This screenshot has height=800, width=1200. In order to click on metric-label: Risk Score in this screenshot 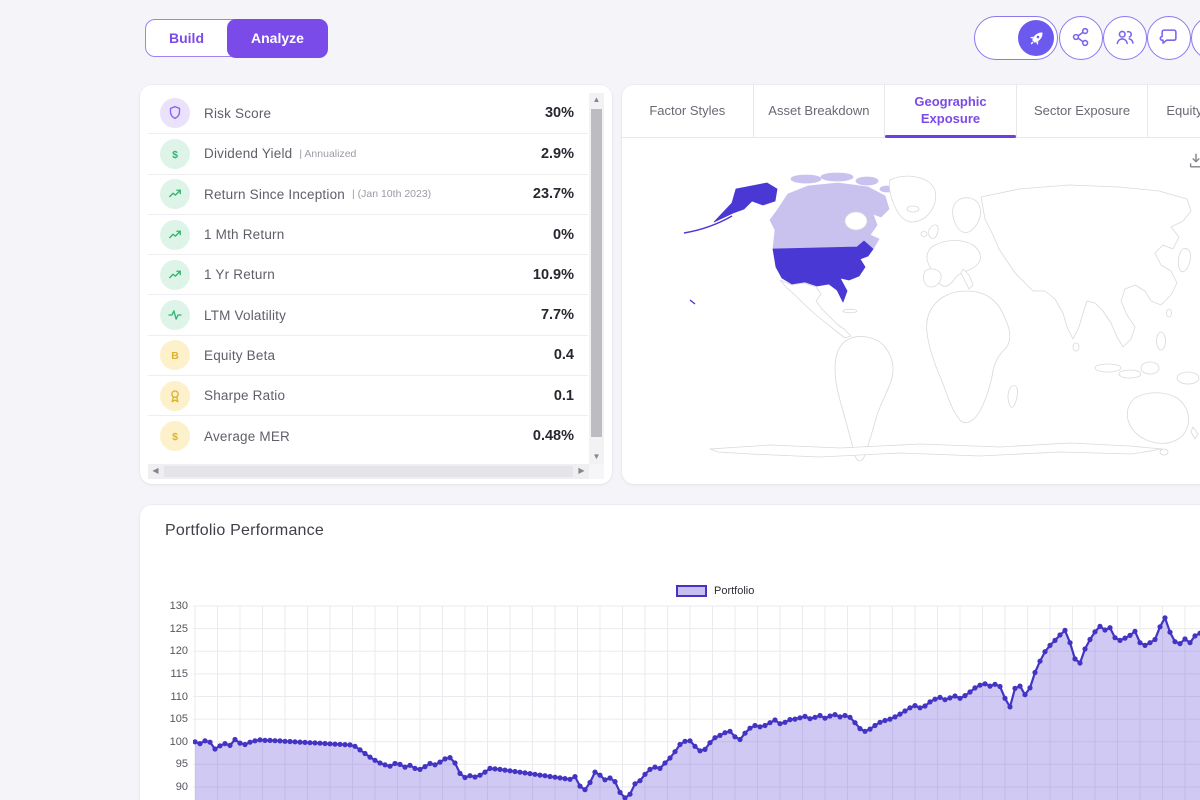, I will do `click(238, 113)`.